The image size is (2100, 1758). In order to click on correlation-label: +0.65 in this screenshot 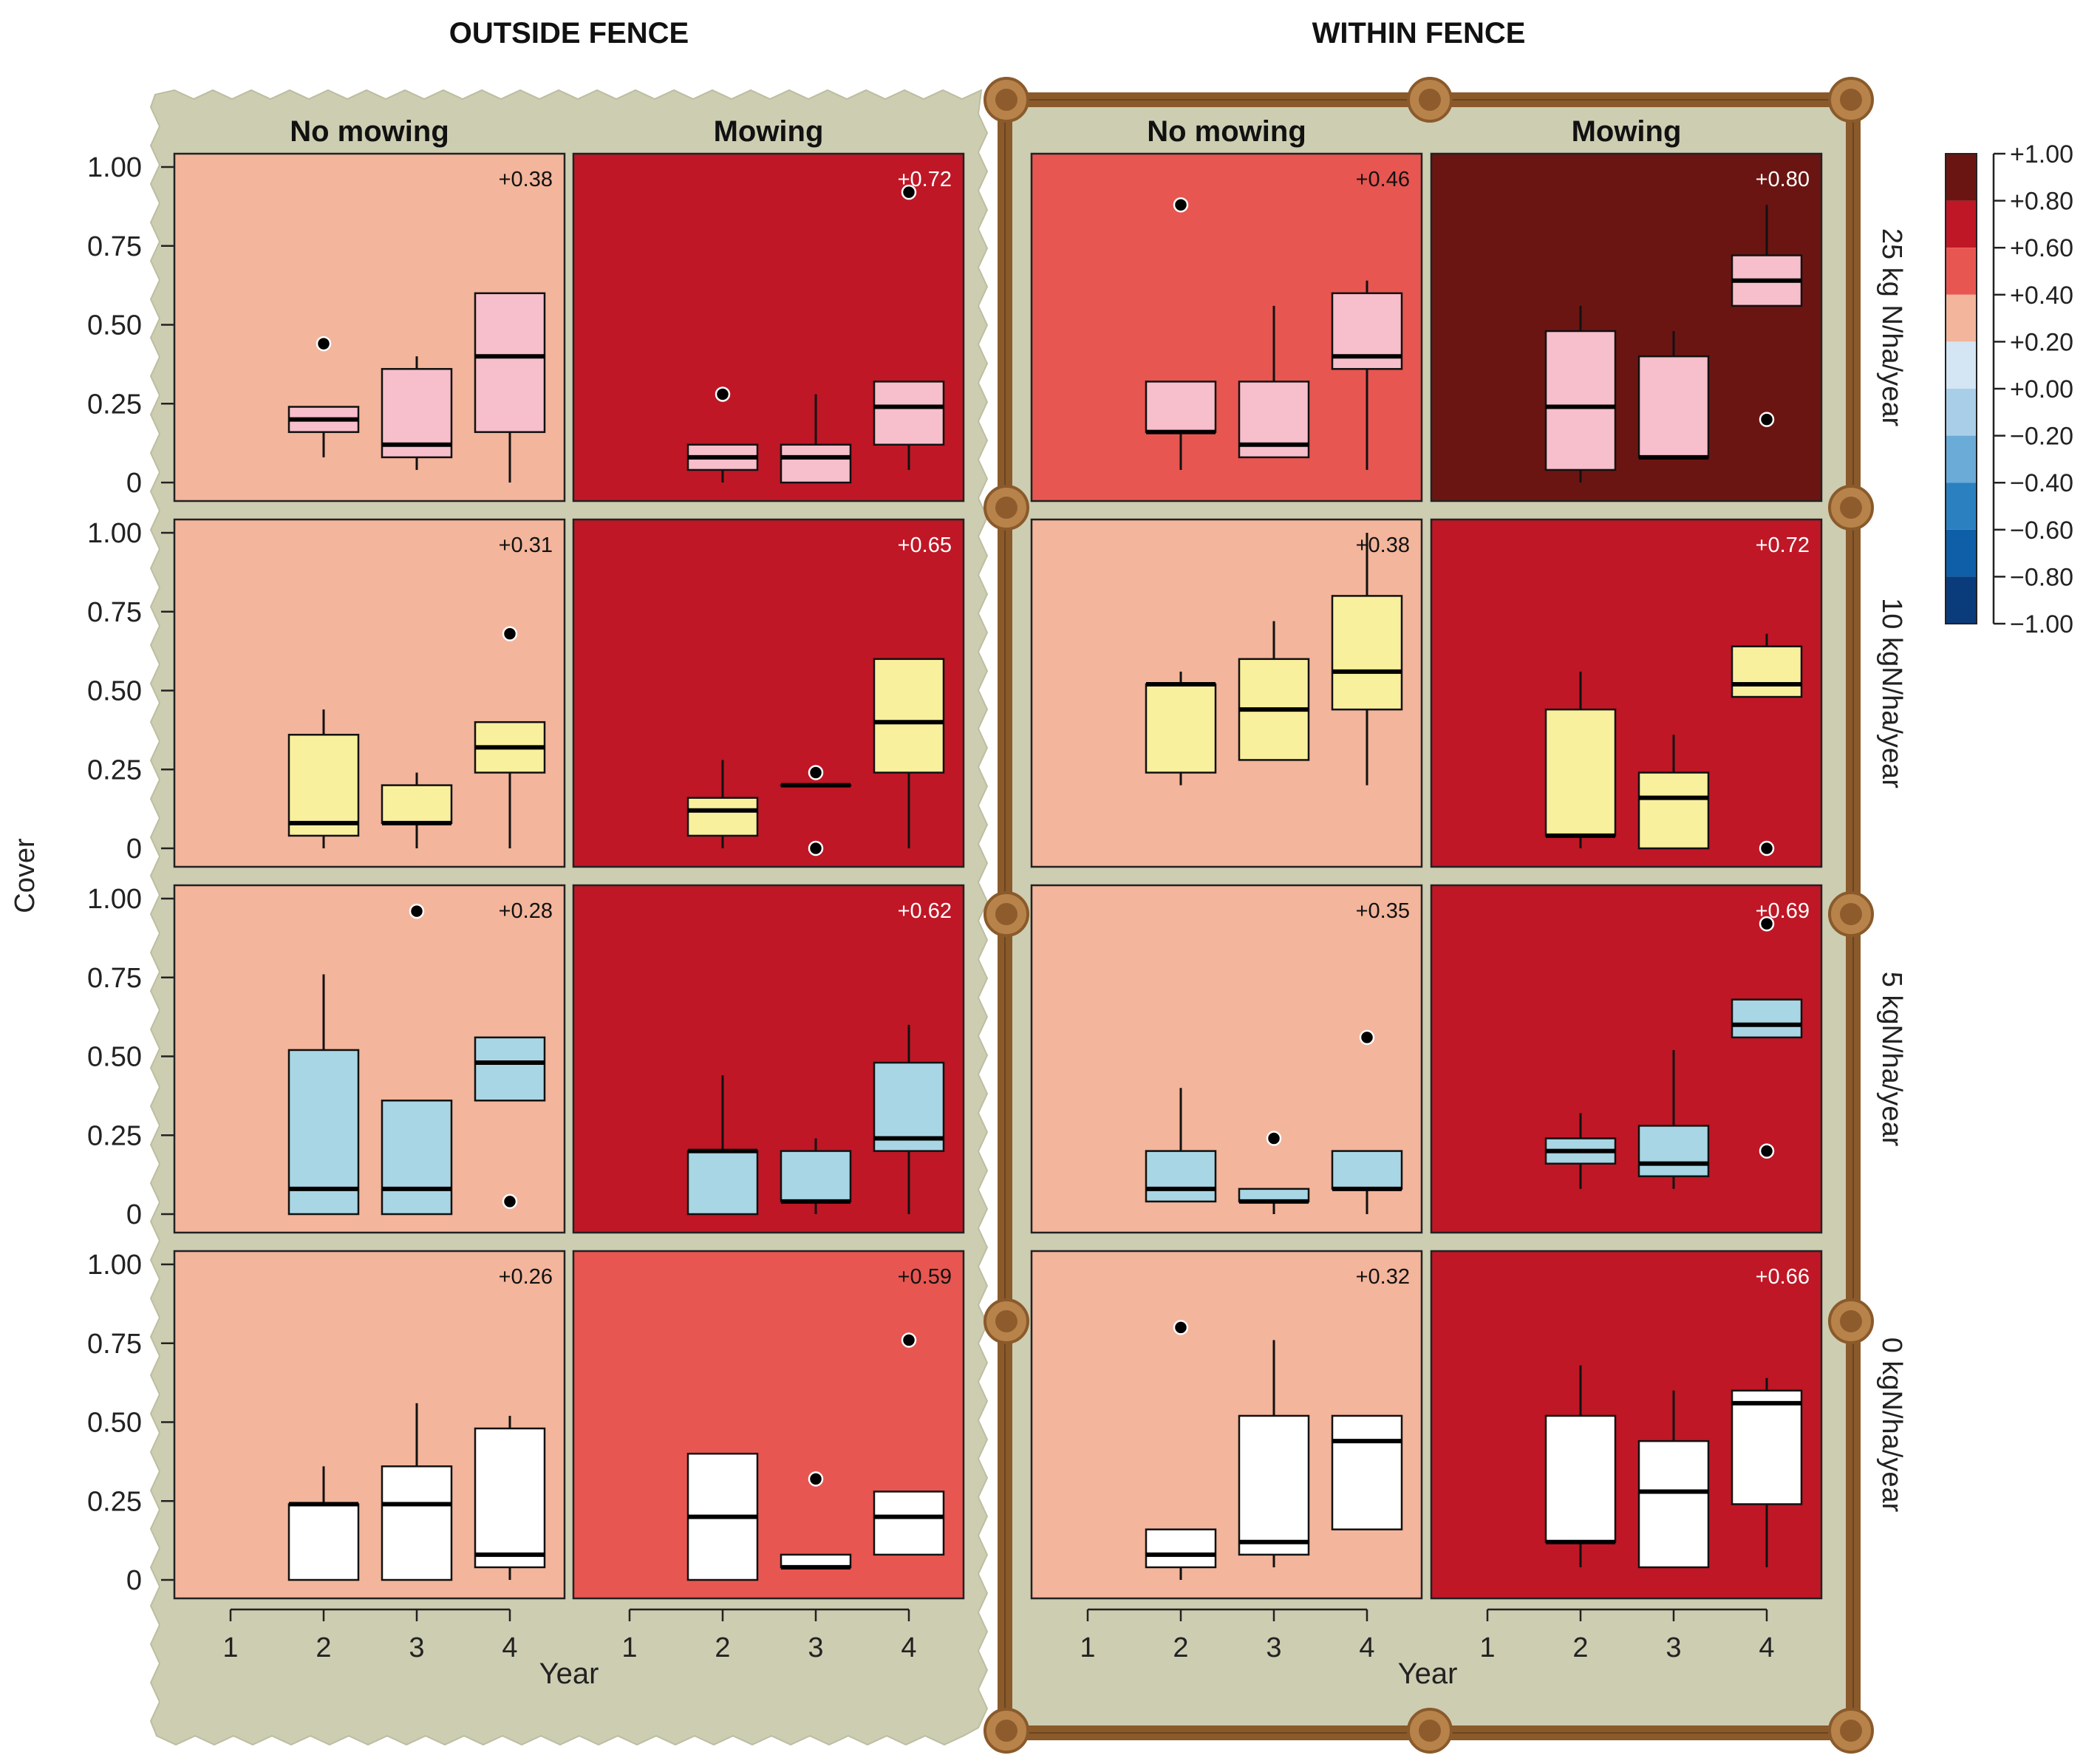, I will do `click(925, 545)`.